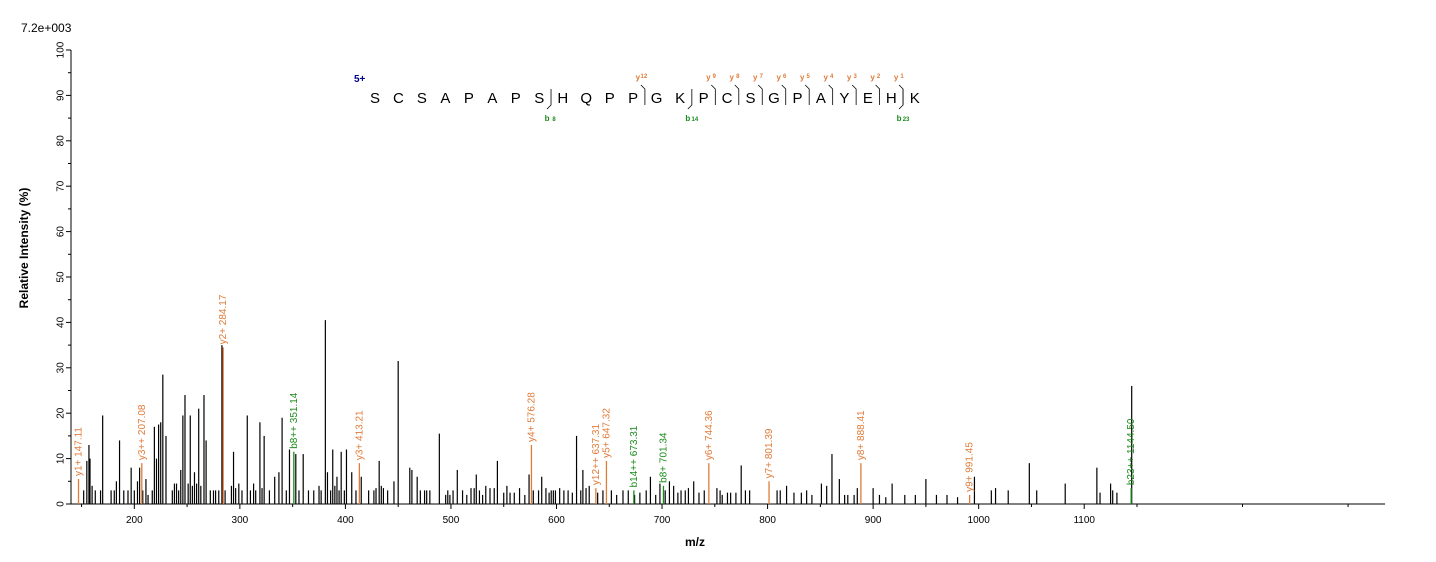 This screenshot has width=1436, height=562. I want to click on peak-label: y5+ 647.32, so click(606, 433).